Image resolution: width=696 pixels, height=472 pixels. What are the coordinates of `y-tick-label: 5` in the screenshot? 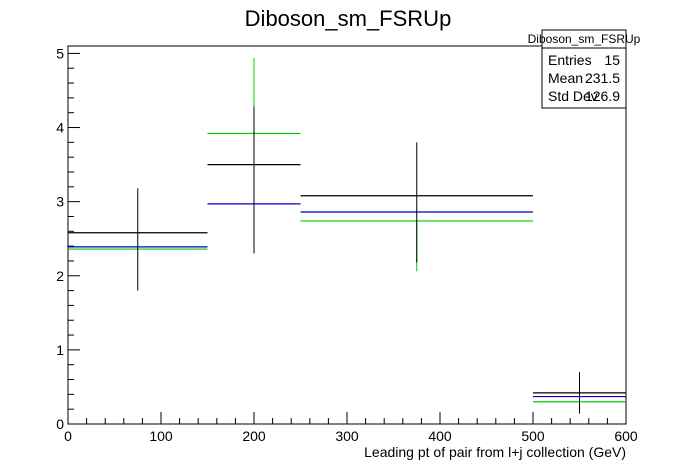 It's located at (60, 53).